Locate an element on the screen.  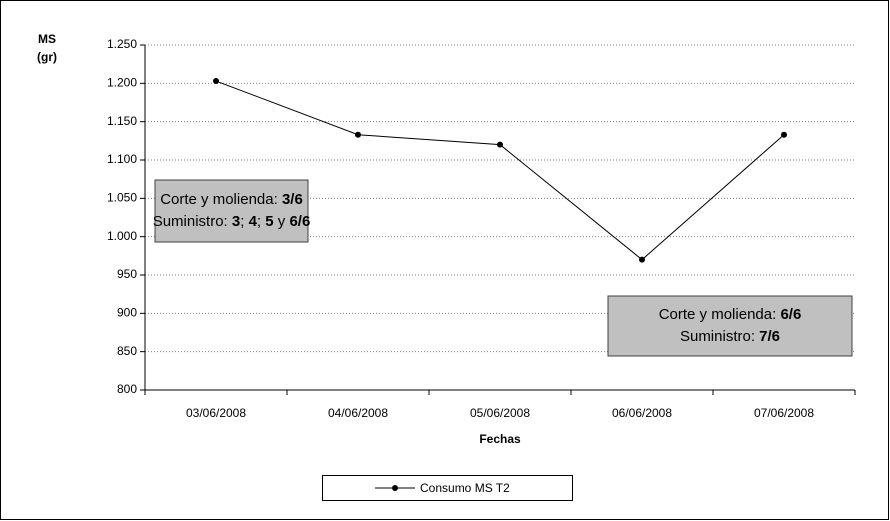
annotation-line: Suministro: 7/6 is located at coordinates (730, 336).